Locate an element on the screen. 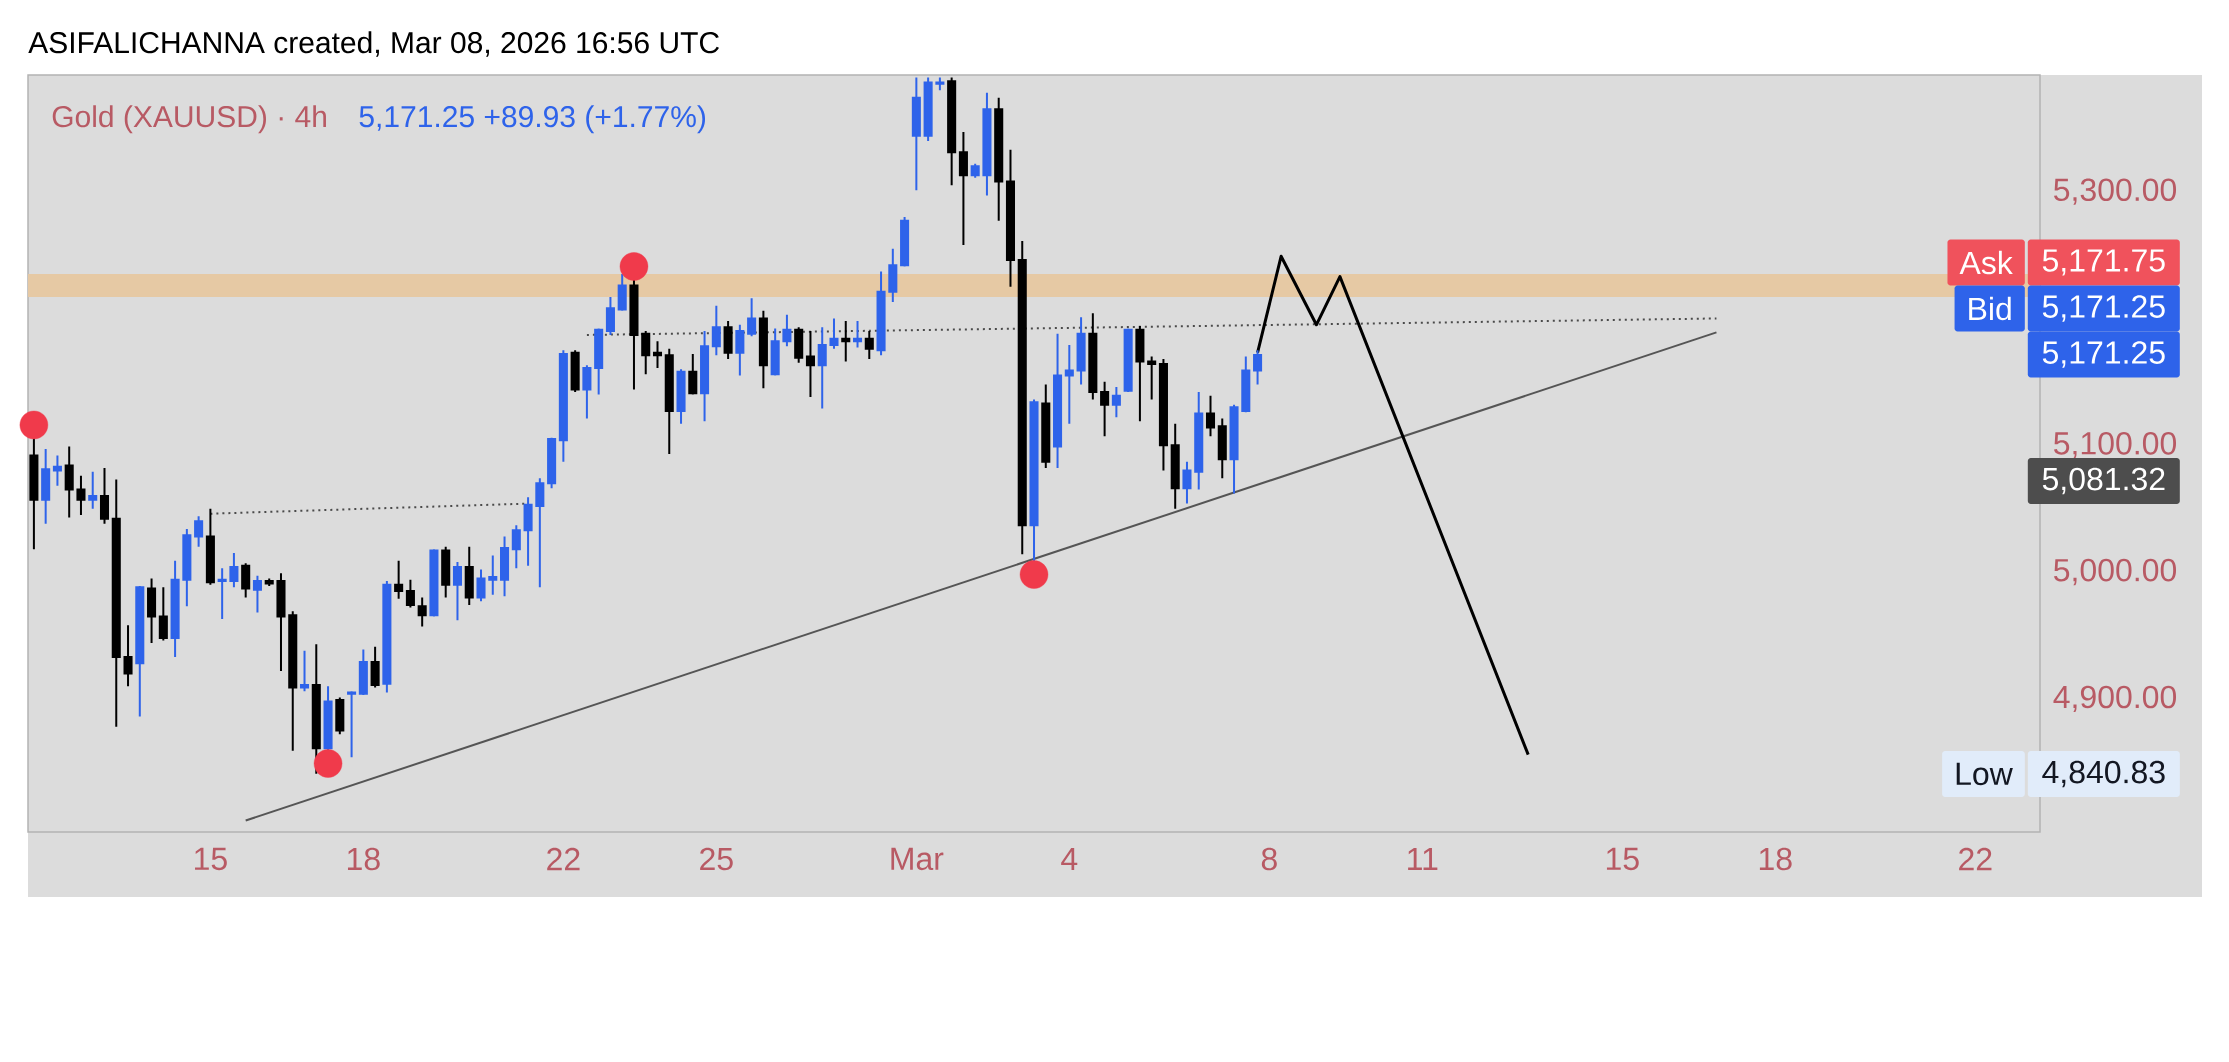 The width and height of the screenshot is (2229, 1062). y-tick-label: 5,100.00 is located at coordinates (2115, 445).